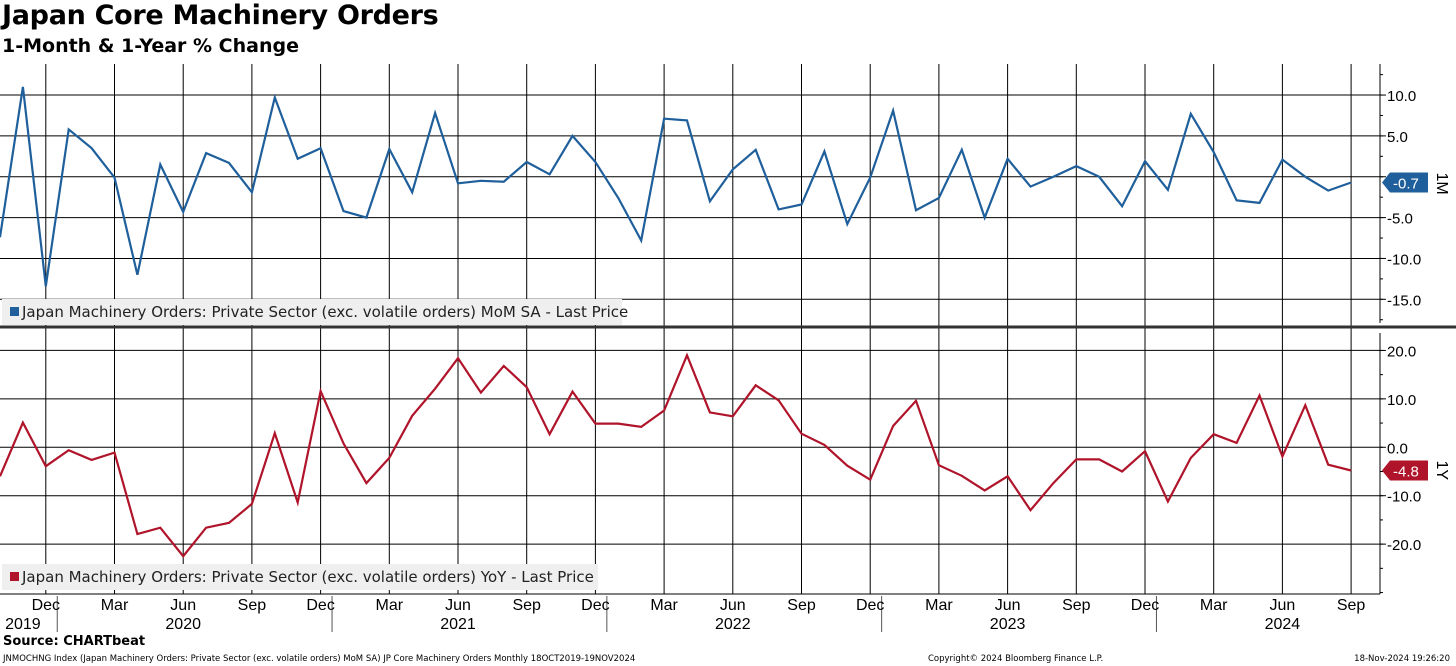  Describe the element at coordinates (1283, 624) in the screenshot. I see `x-year-label: 2024` at that location.